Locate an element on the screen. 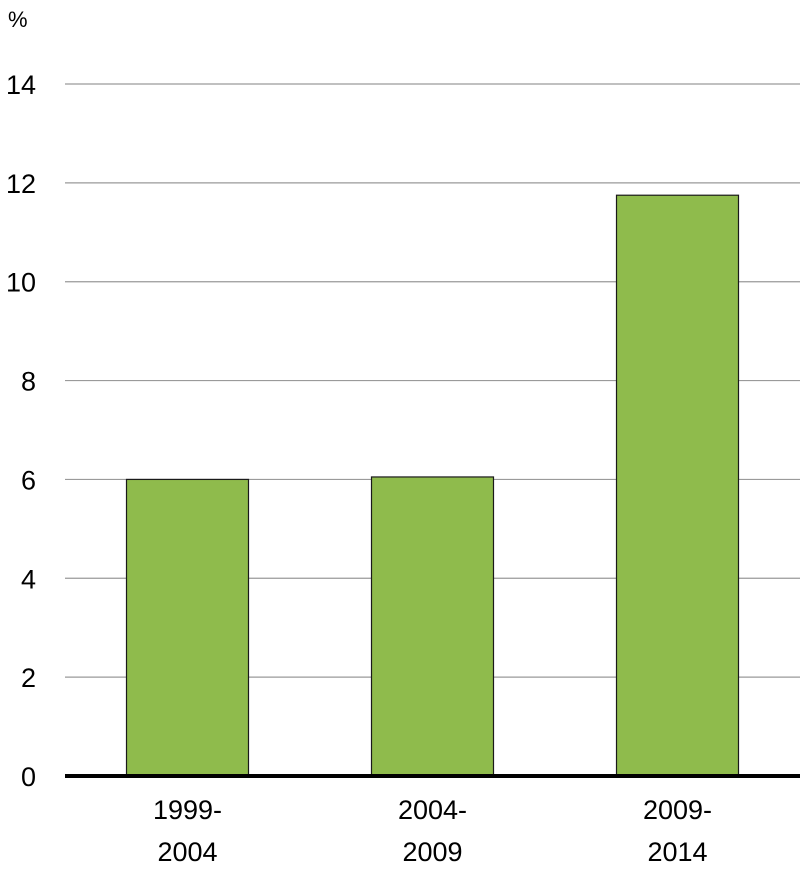  y-tick-label: 0 is located at coordinates (28, 777).